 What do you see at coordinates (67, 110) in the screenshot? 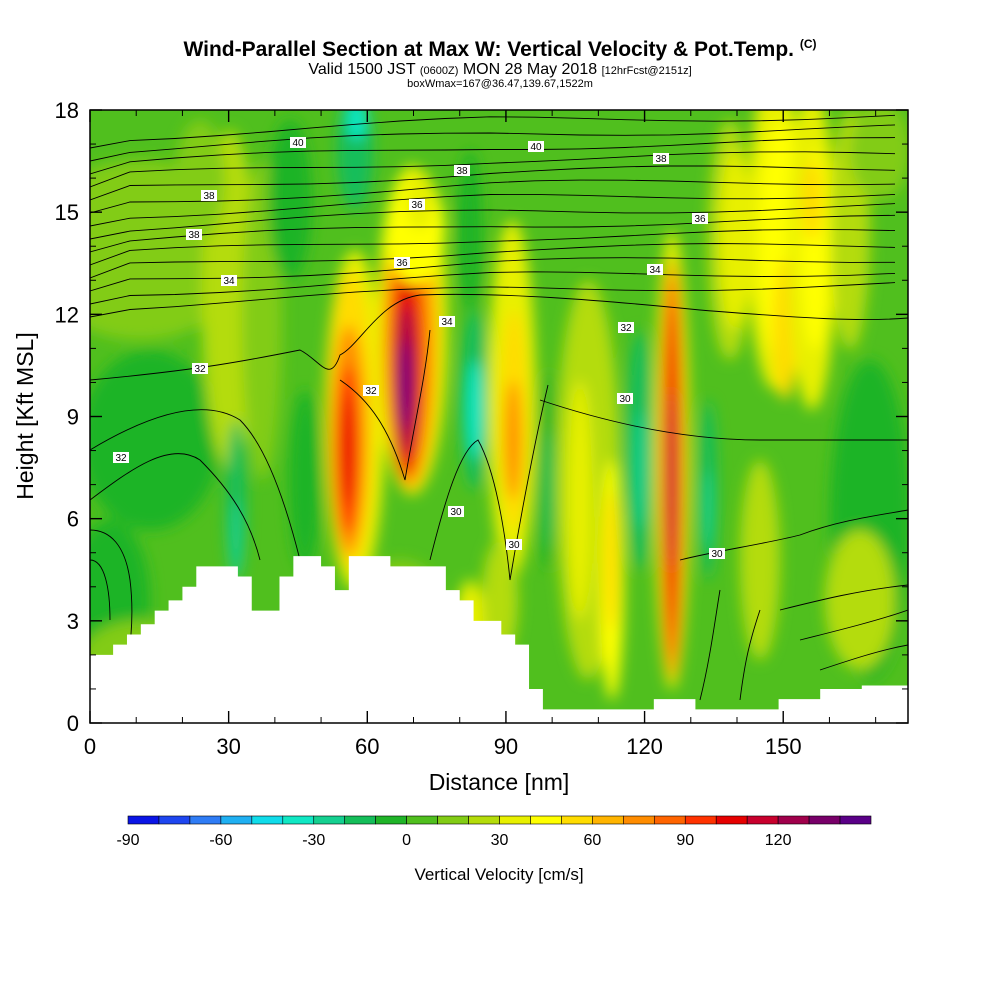
I see `y-tick-label: 18` at bounding box center [67, 110].